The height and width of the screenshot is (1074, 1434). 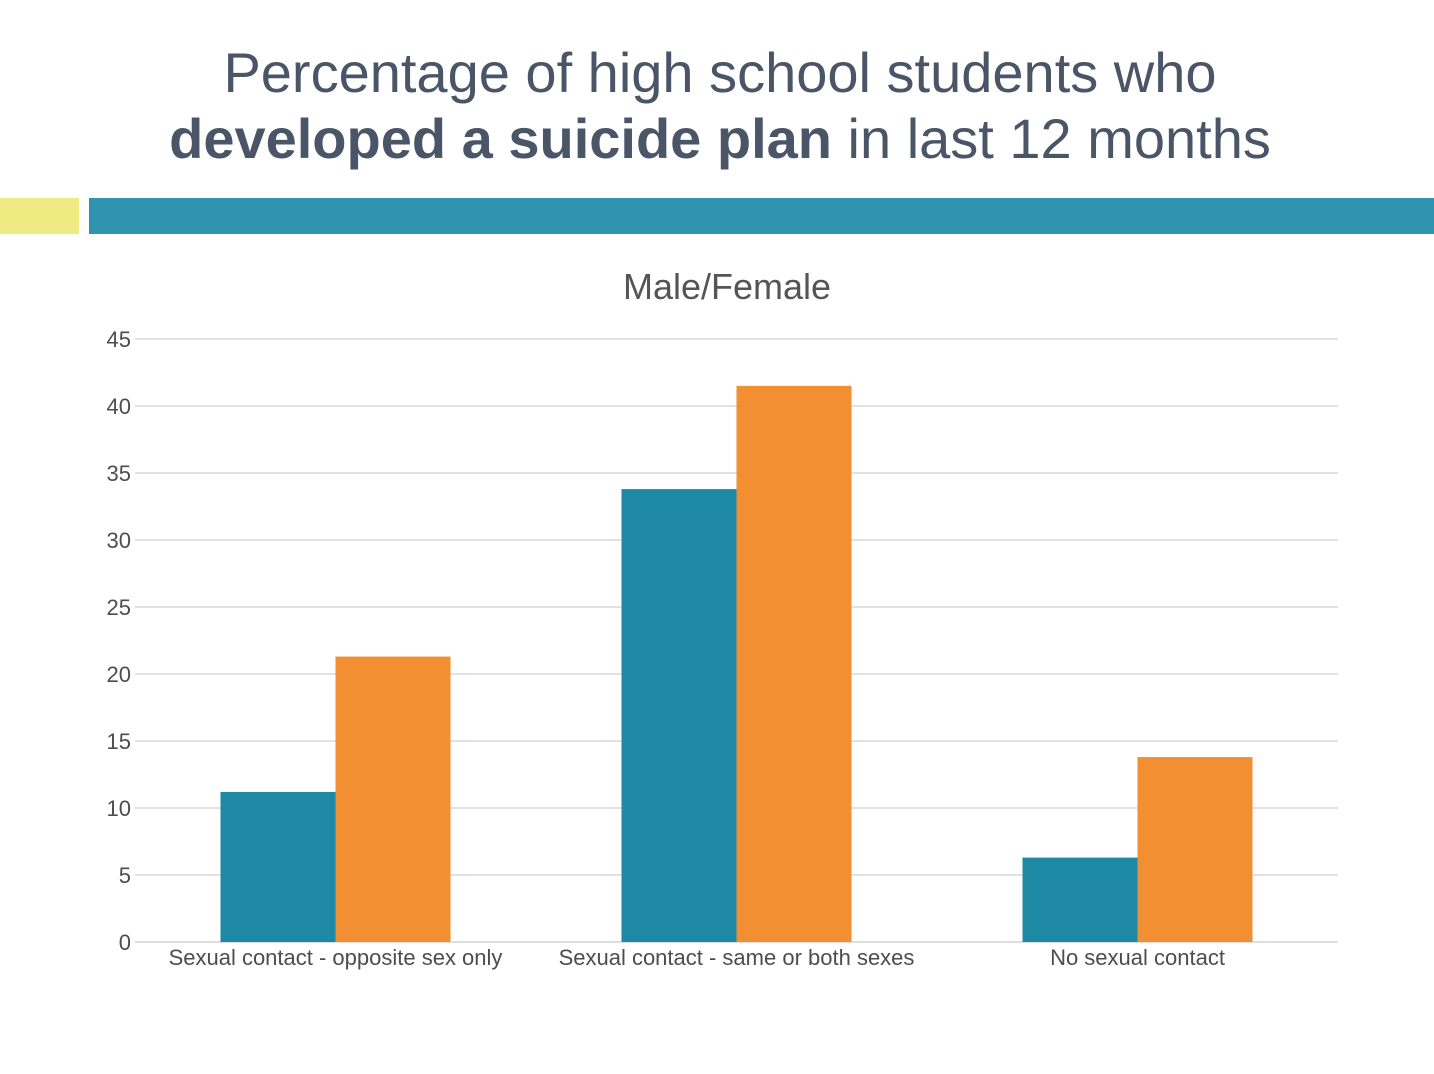 I want to click on bar-series2-cat1, so click(x=393, y=799).